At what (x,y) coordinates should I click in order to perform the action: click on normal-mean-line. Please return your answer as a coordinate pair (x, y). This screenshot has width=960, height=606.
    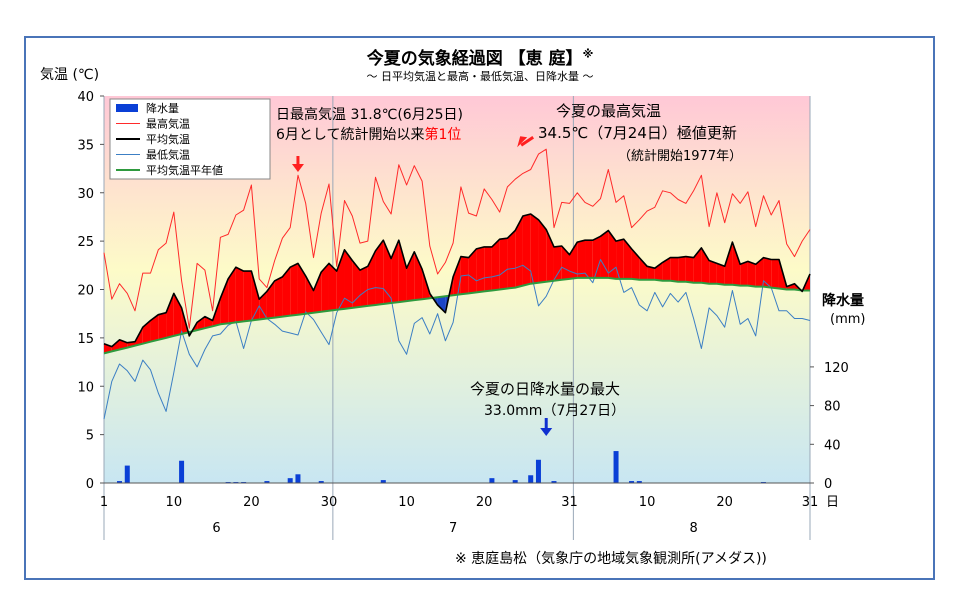
    Looking at the image, I should click on (456, 315).